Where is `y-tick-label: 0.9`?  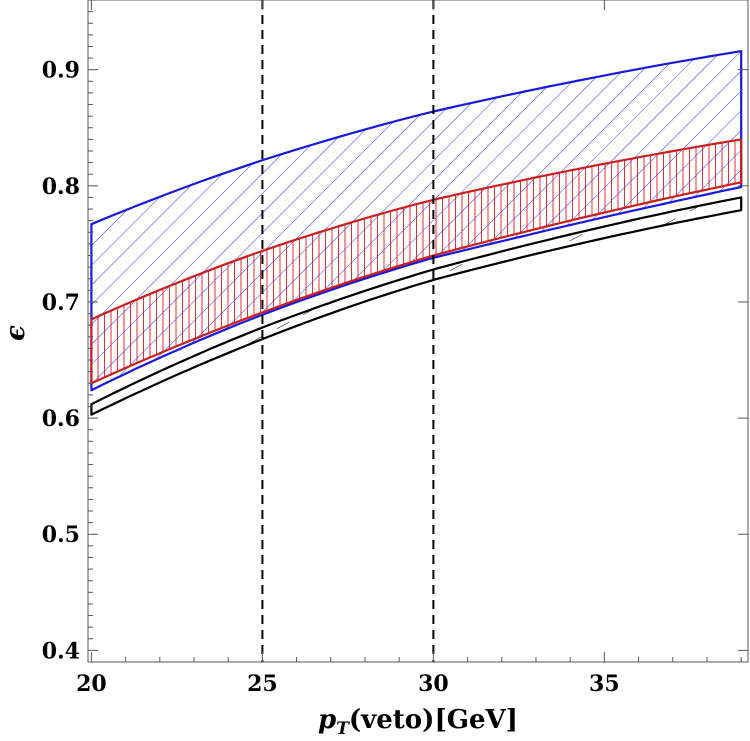
y-tick-label: 0.9 is located at coordinates (61, 71).